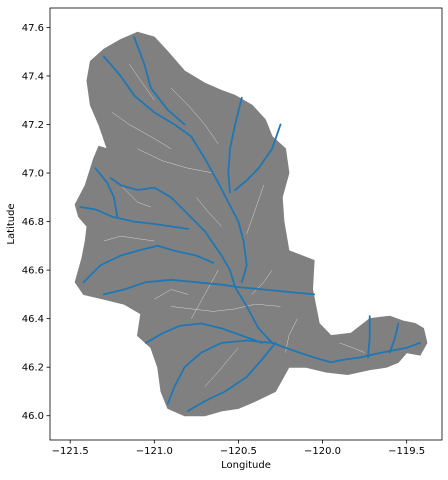 This screenshot has width=448, height=480. What do you see at coordinates (11, 223) in the screenshot?
I see `y-axis-label: Latitude` at bounding box center [11, 223].